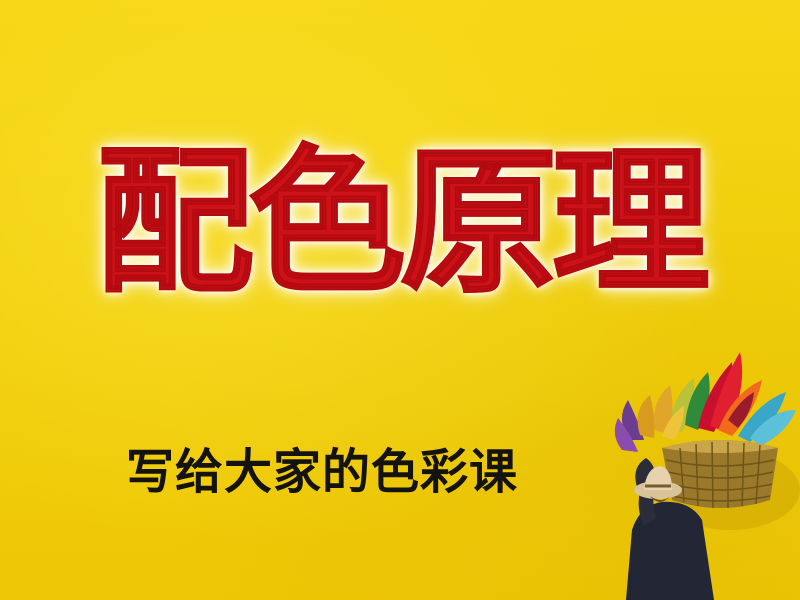 This screenshot has width=800, height=600. What do you see at coordinates (670, 529) in the screenshot?
I see `woman-figure` at bounding box center [670, 529].